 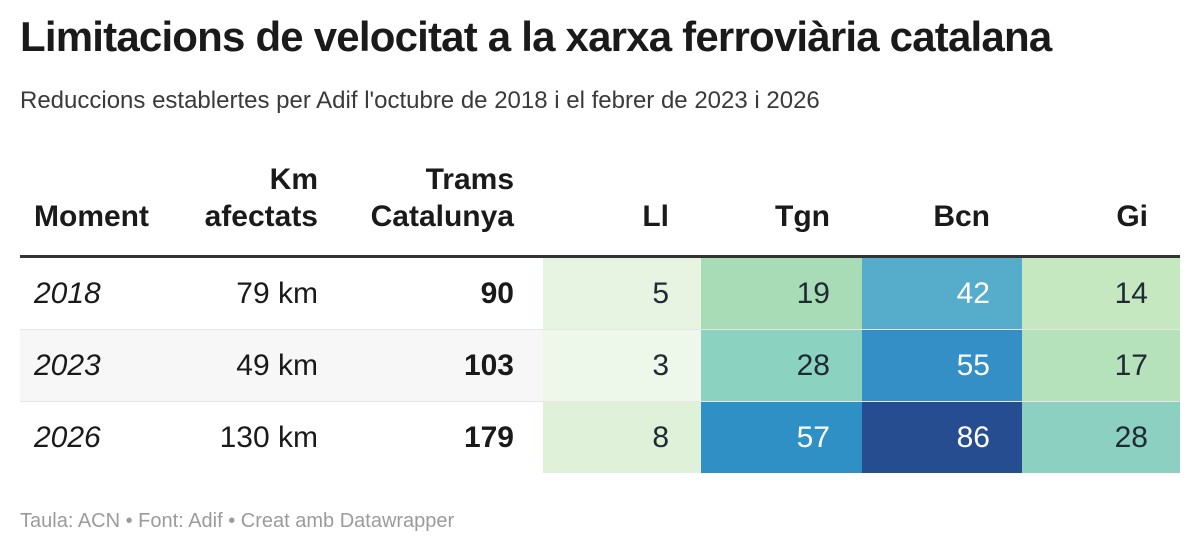 What do you see at coordinates (268, 437) in the screenshot?
I see `cell-km-afectats: 130 km` at bounding box center [268, 437].